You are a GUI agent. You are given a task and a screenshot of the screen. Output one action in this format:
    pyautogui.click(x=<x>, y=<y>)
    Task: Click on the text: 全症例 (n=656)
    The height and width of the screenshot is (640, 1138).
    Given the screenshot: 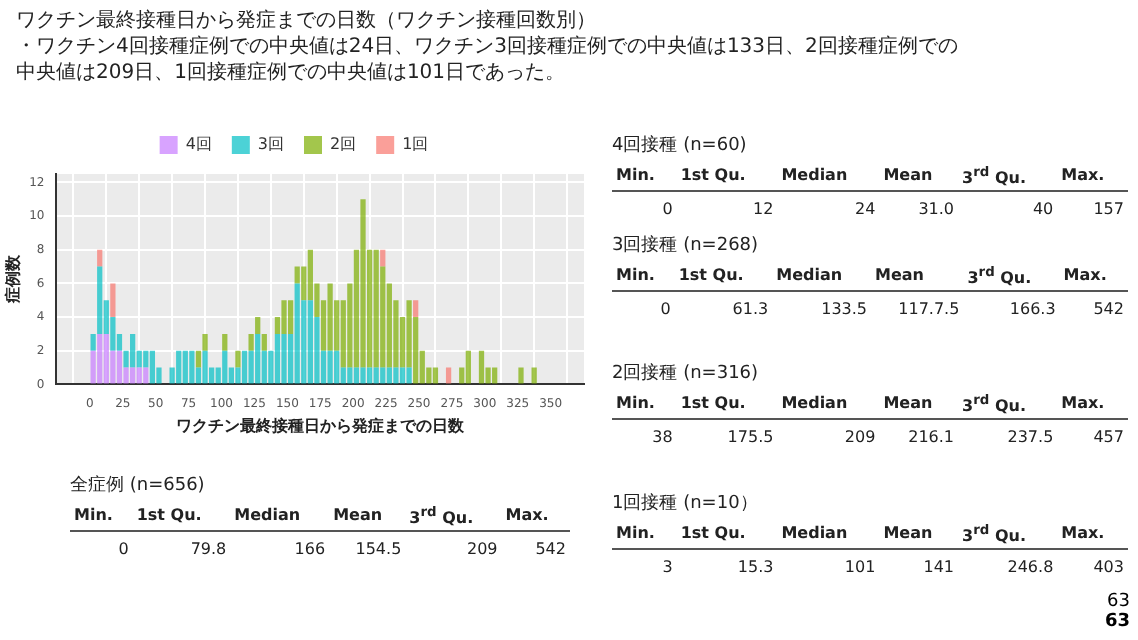 What is the action you would take?
    pyautogui.click(x=138, y=485)
    